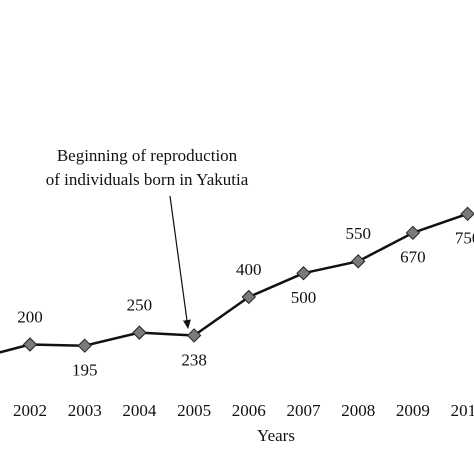 The width and height of the screenshot is (474, 474). What do you see at coordinates (147, 179) in the screenshot?
I see `annotation: of individuals born in Yakutia` at bounding box center [147, 179].